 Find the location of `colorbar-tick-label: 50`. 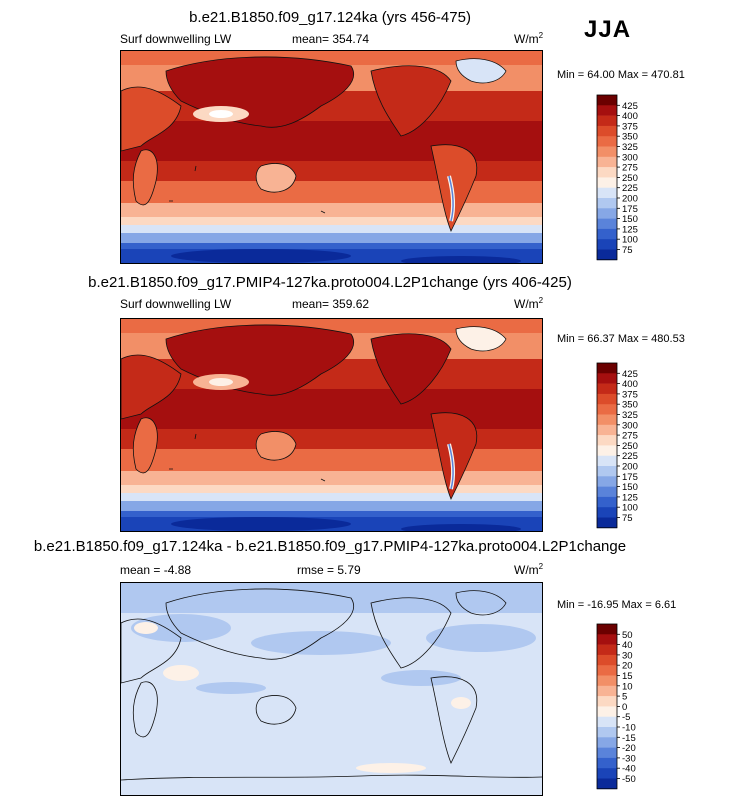

colorbar-tick-label: 50 is located at coordinates (627, 635).